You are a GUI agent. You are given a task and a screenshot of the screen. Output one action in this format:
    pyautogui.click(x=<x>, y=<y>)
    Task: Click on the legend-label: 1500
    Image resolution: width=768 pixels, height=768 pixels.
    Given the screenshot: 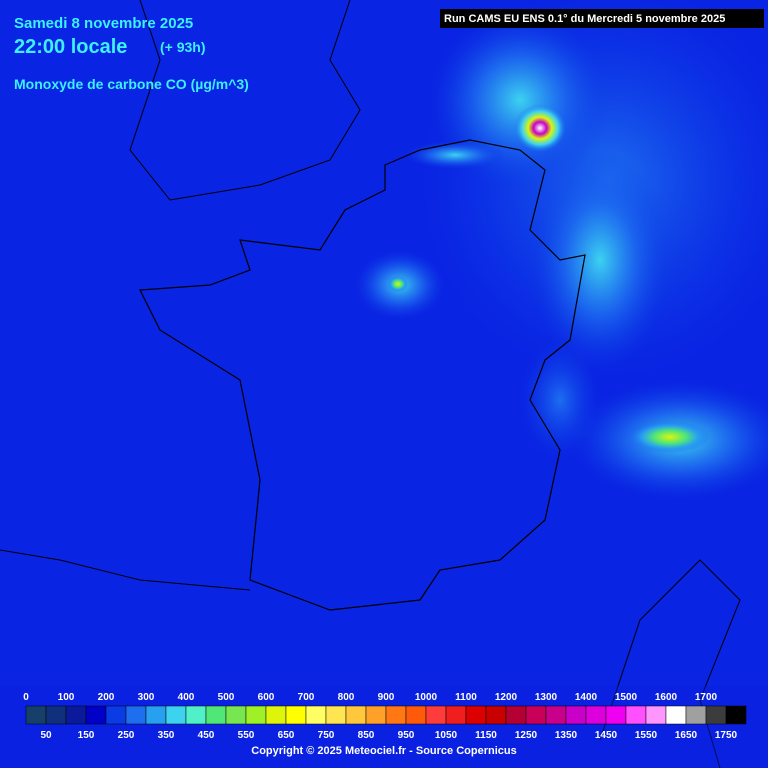 What is the action you would take?
    pyautogui.click(x=626, y=697)
    